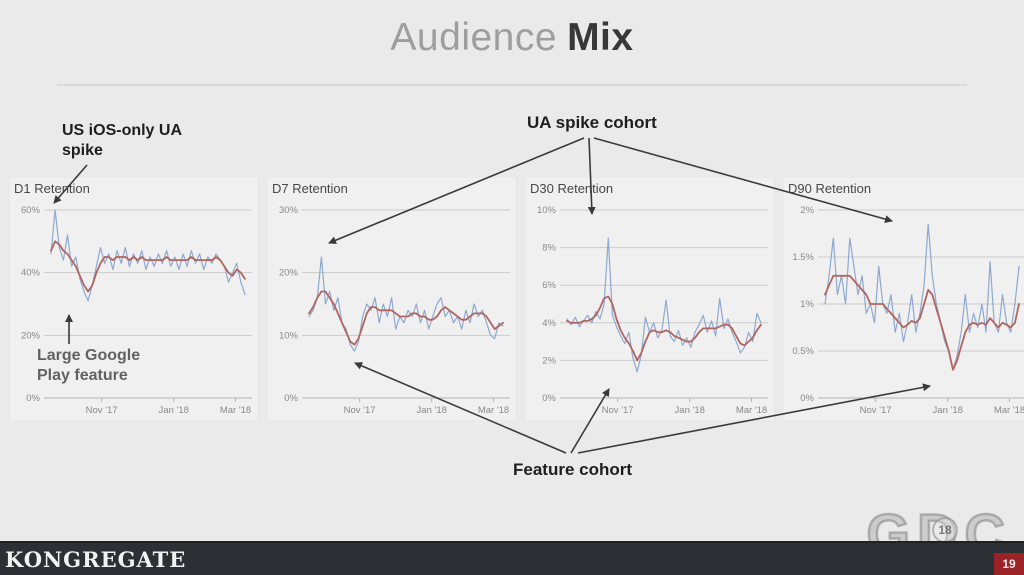 The image size is (1024, 575). Describe the element at coordinates (592, 122) in the screenshot. I see `annotation-ua-spike-cohort: UA spike cohort` at that location.